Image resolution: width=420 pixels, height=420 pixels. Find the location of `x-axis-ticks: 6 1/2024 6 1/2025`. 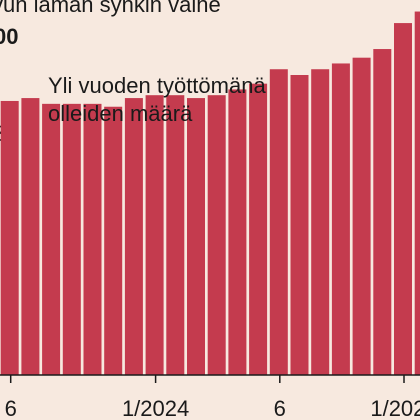

x-axis-ticks: 6 1/2024 6 1/2025 is located at coordinates (212, 397).